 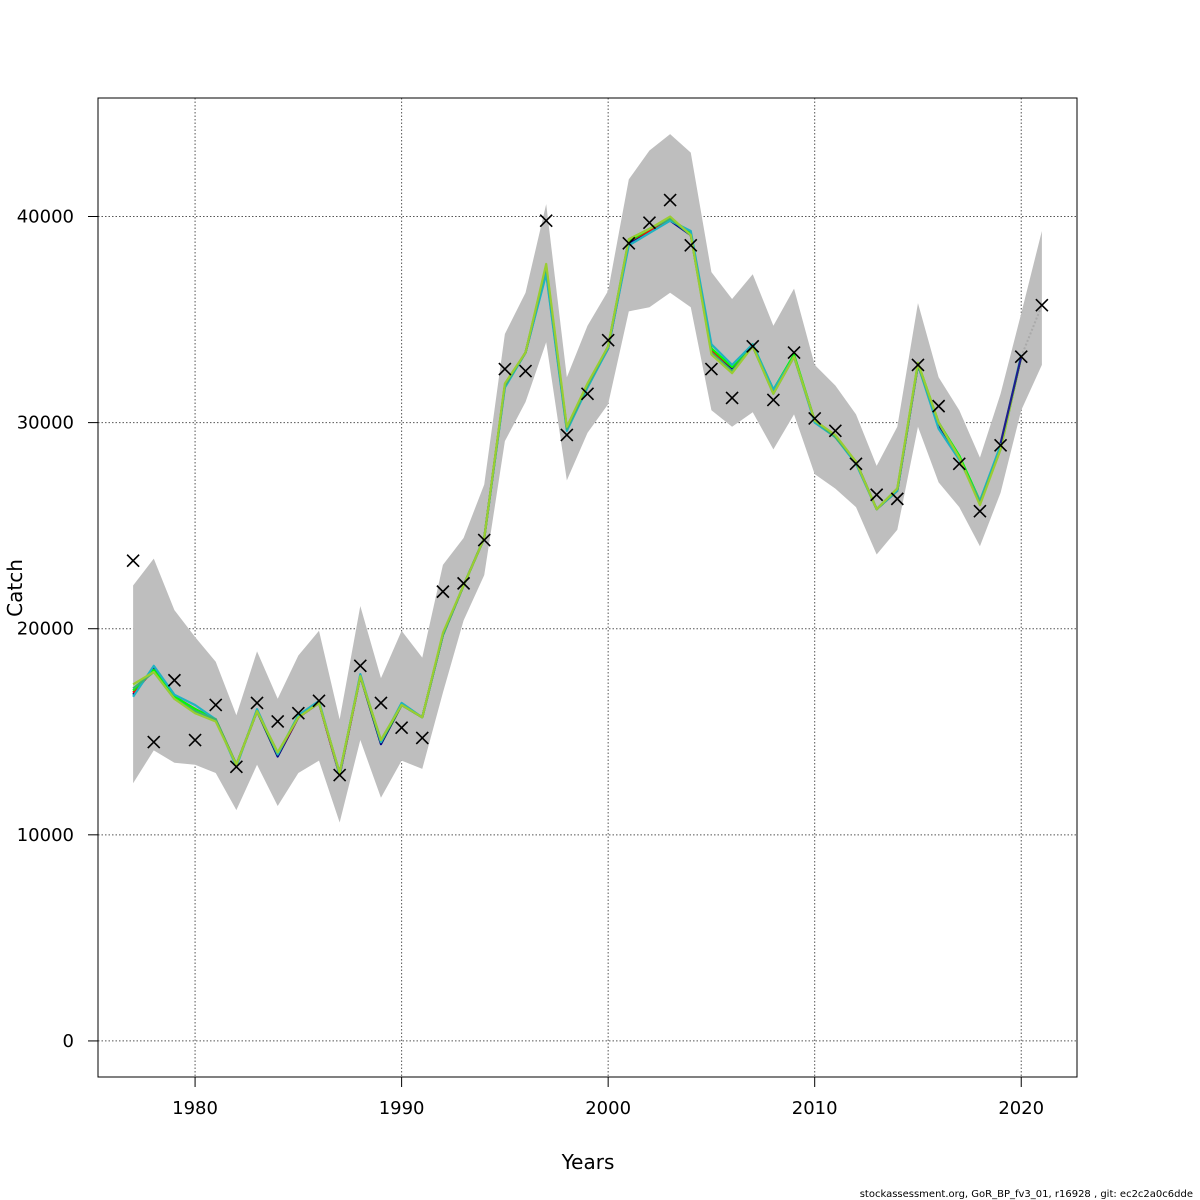 I want to click on y-tick-label: 0, so click(x=68, y=1041).